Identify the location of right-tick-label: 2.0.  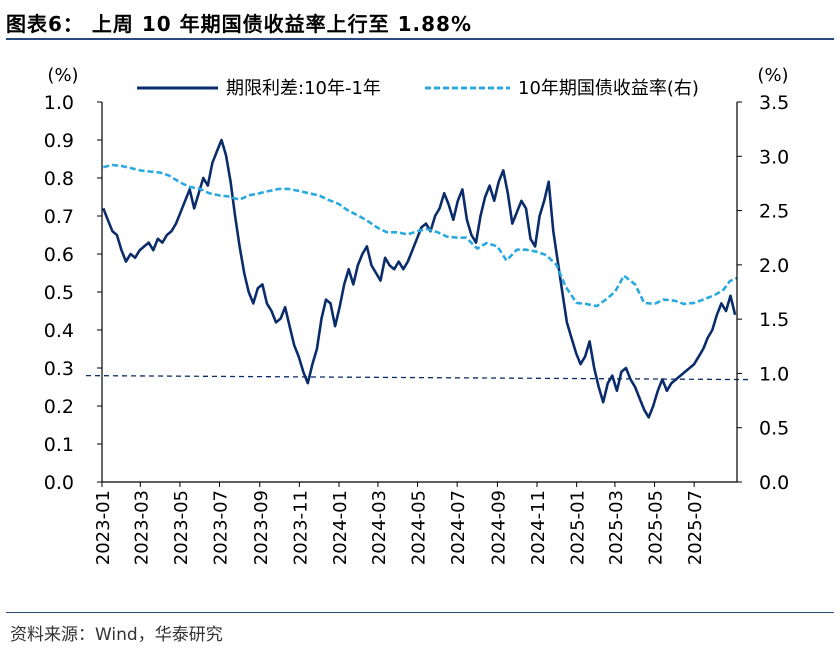
(774, 266).